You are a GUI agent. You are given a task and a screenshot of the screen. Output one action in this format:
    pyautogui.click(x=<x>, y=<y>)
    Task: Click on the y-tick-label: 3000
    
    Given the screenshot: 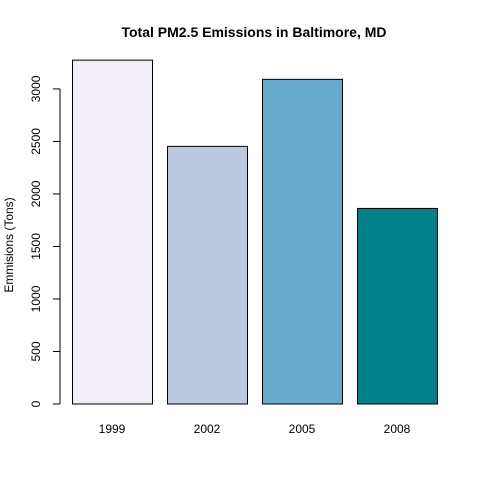 What is the action you would take?
    pyautogui.click(x=36, y=88)
    